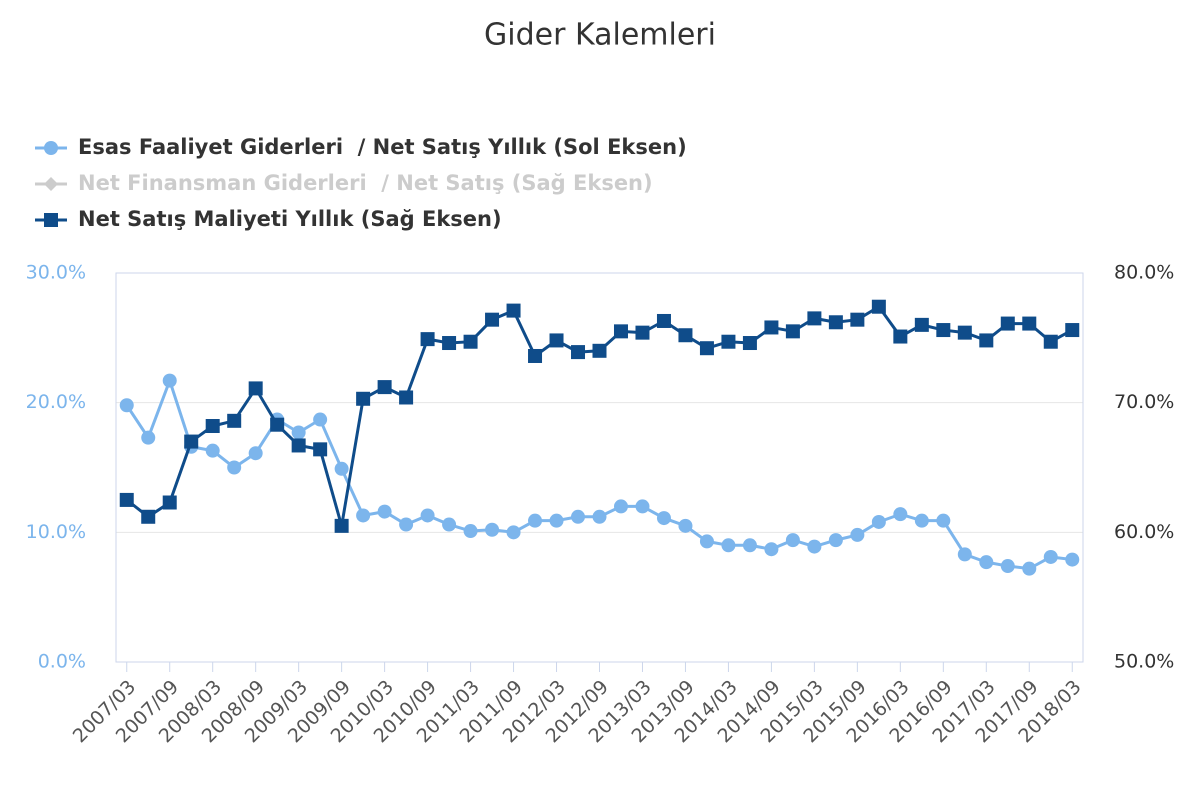 The image size is (1200, 800). I want to click on y-tick-label: 20.0%, so click(56, 402).